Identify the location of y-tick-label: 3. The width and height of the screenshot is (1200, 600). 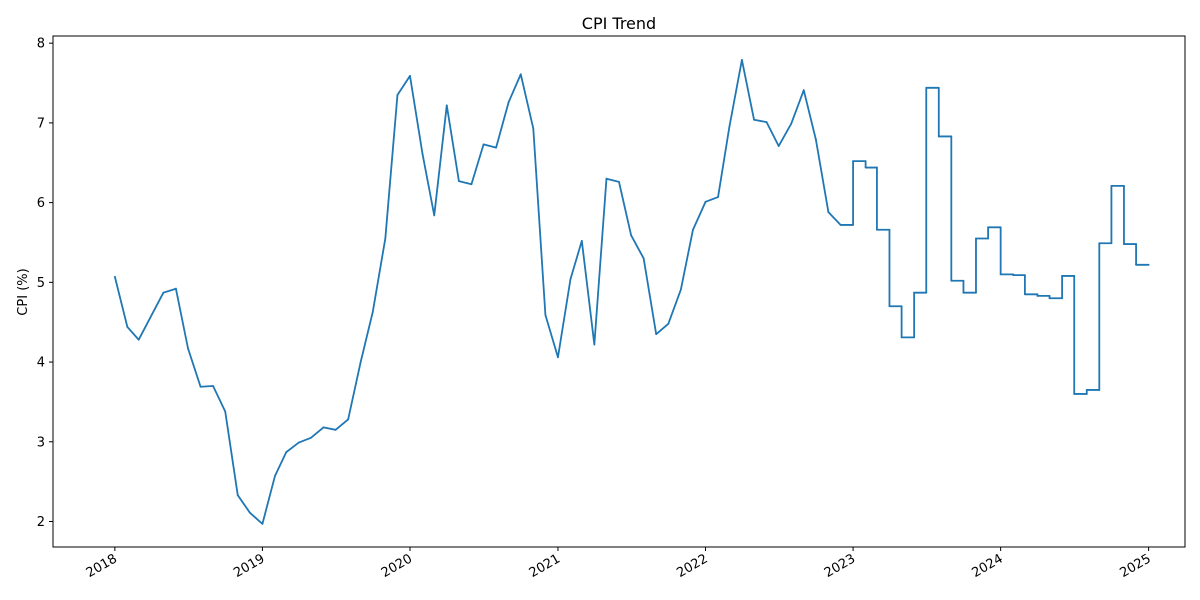
(41, 442).